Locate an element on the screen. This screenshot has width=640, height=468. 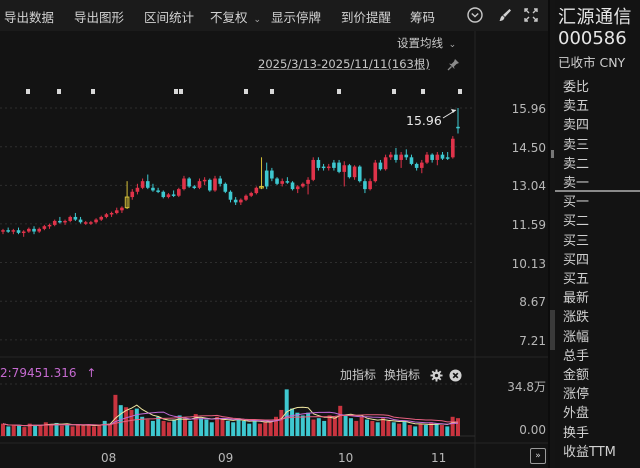
volume-indicator-title: 2:79451.316 ↑ is located at coordinates (48, 373).